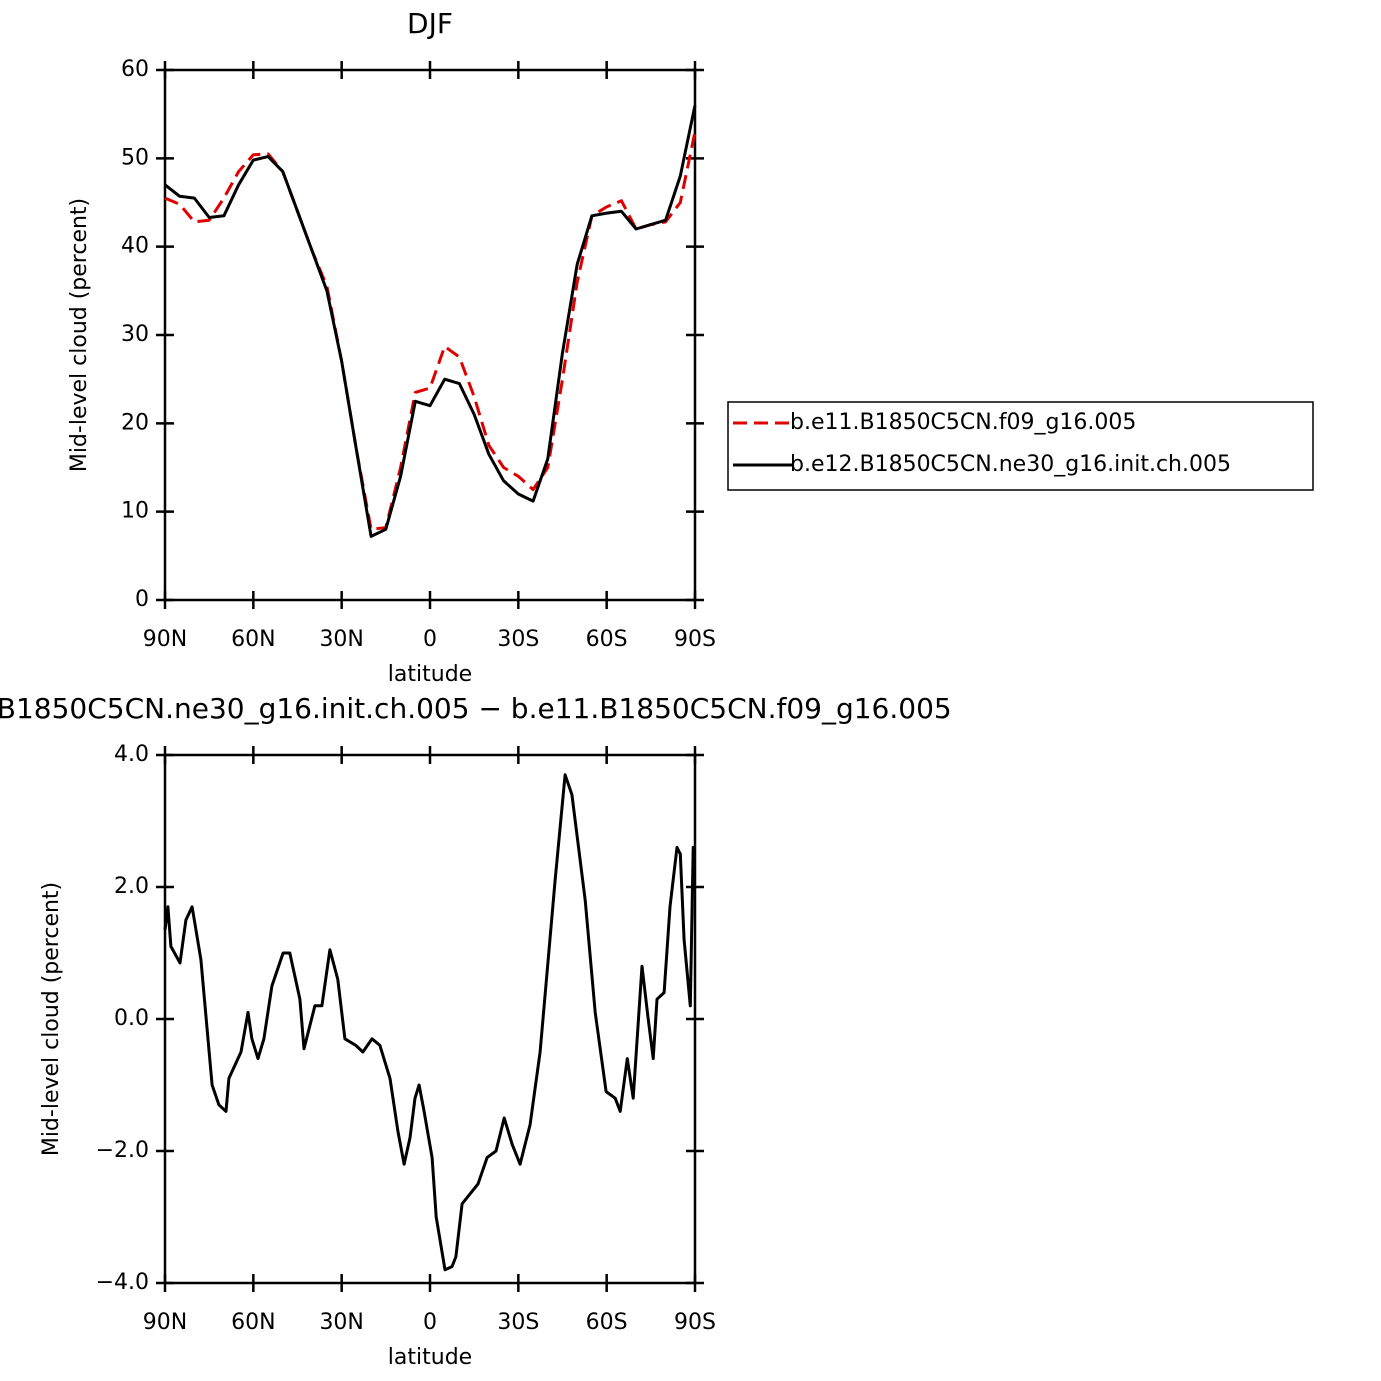 This screenshot has width=1381, height=1381. Describe the element at coordinates (135, 69) in the screenshot. I see `y-tick-label: 60` at that location.